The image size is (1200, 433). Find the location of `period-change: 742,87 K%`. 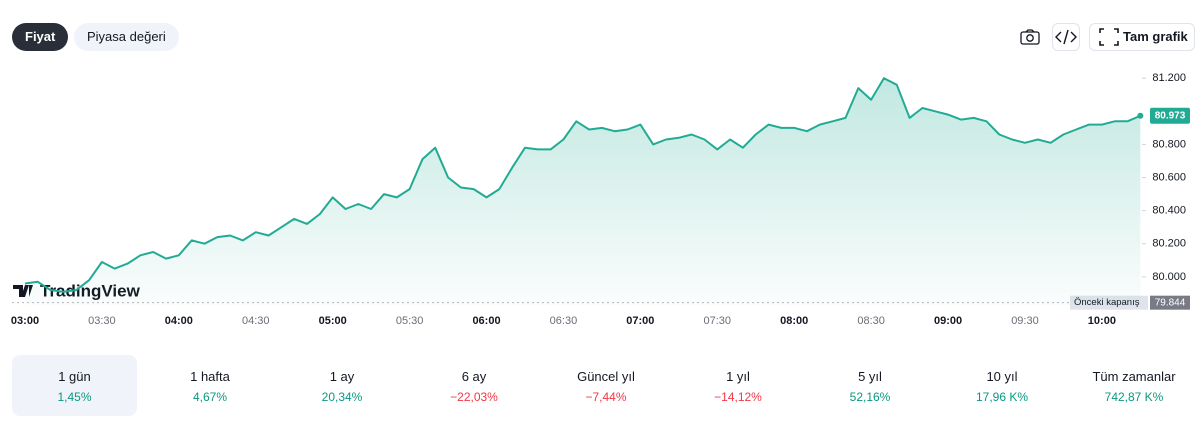

period-change: 742,87 K% is located at coordinates (1134, 397).